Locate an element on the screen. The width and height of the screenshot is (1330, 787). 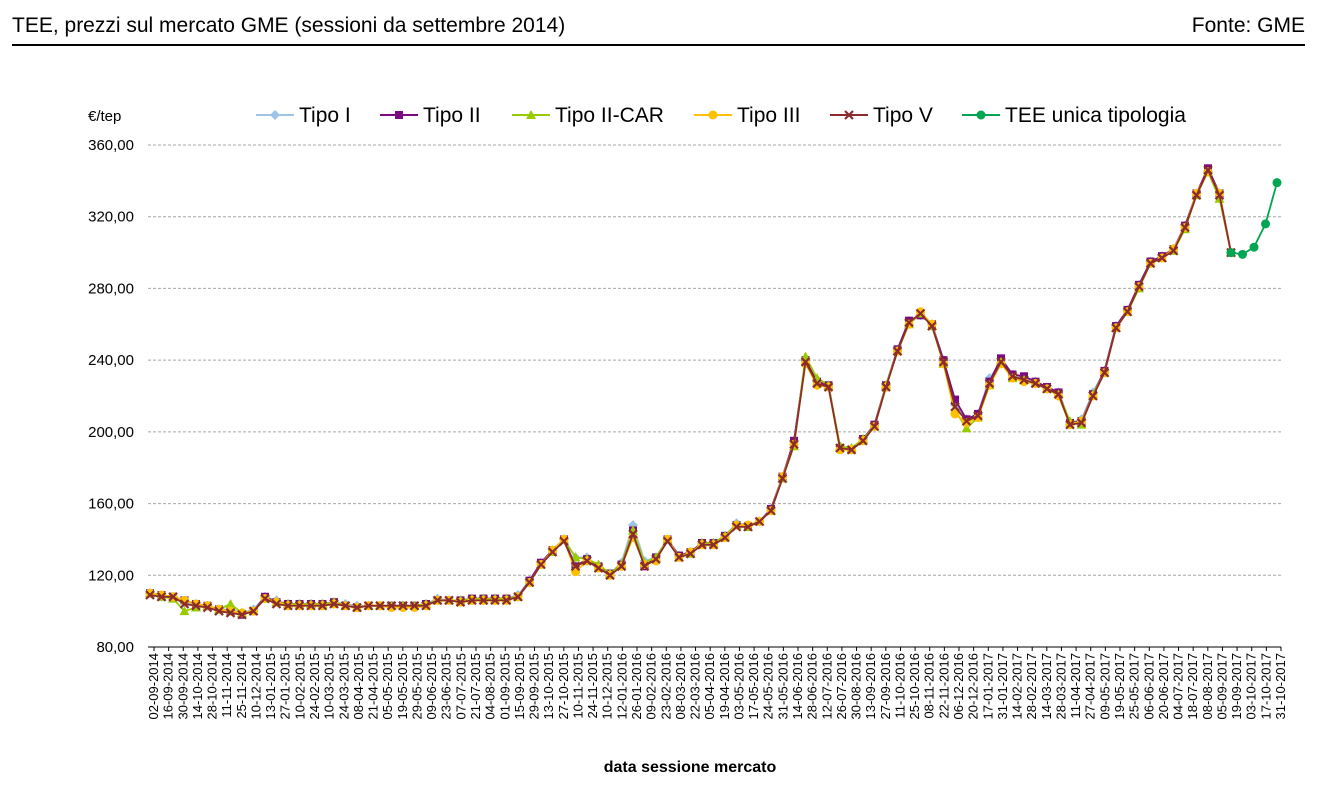
x-tick-label: 11-11-2014 is located at coordinates (226, 685).